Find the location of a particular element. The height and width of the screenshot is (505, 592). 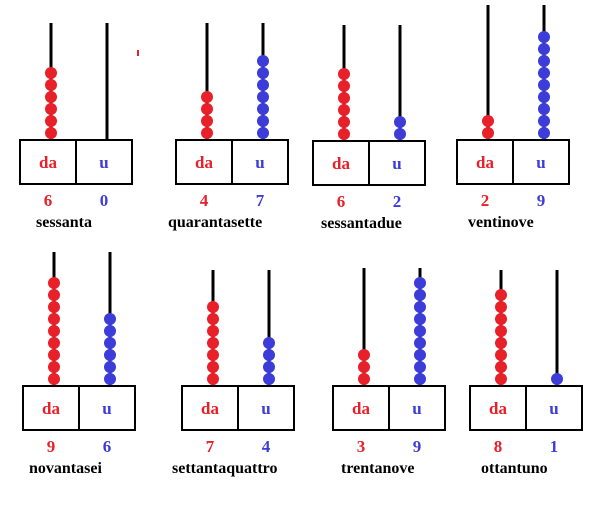

number-word: quarantasette is located at coordinates (215, 222).